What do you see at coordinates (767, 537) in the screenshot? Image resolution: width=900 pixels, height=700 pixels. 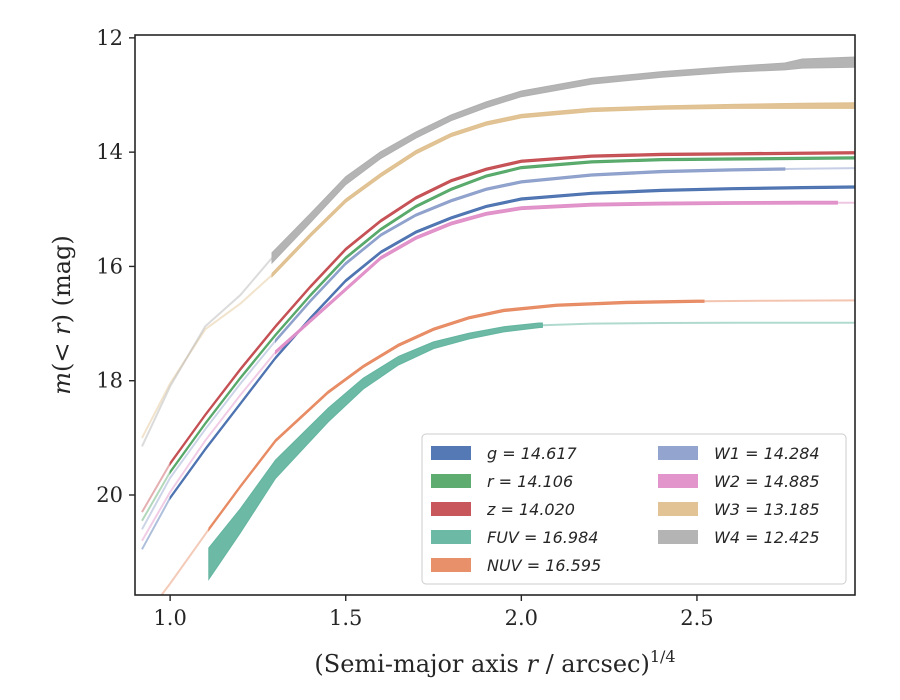 I see `legend-label-w4: W4 = 12.425` at bounding box center [767, 537].